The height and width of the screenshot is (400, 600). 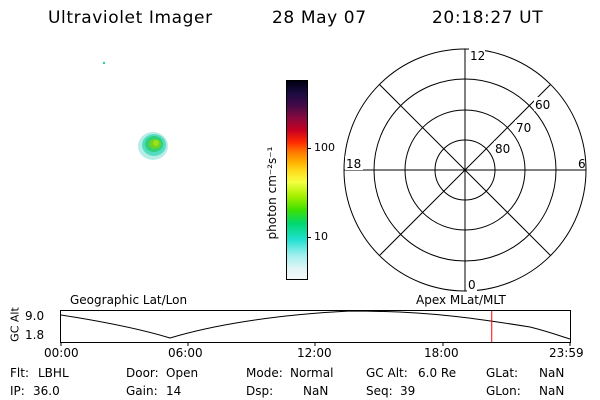 What do you see at coordinates (46, 391) in the screenshot?
I see `status-ip-value: 36.0` at bounding box center [46, 391].